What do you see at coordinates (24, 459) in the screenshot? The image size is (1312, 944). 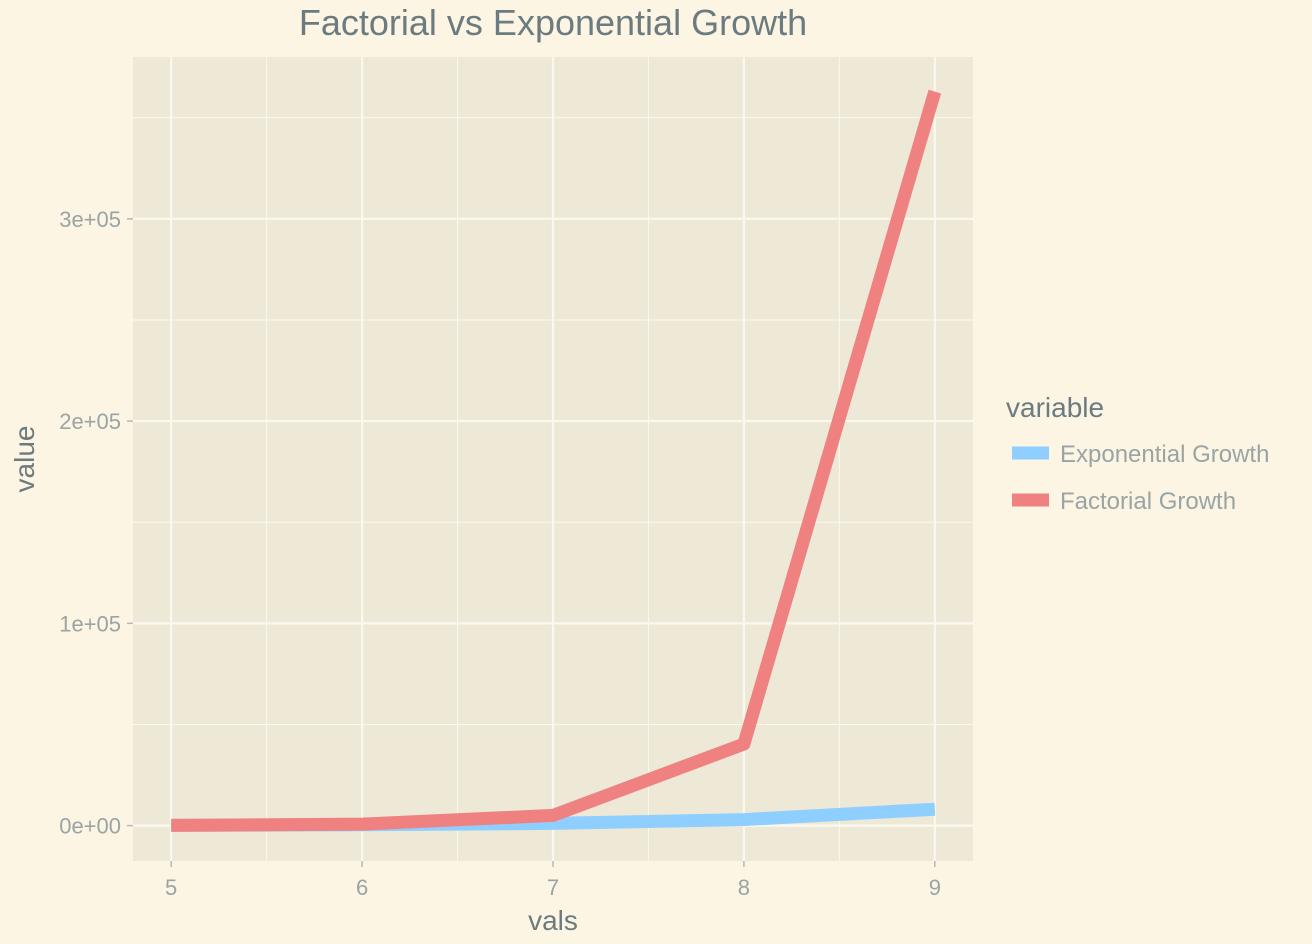 I see `y-axis-title: value` at bounding box center [24, 459].